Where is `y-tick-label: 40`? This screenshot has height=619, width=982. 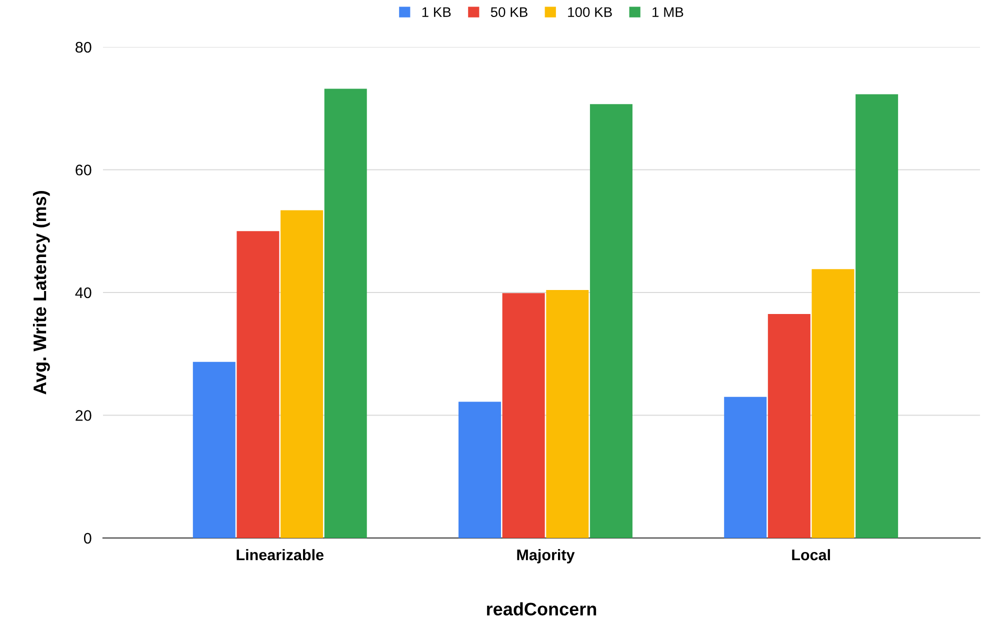
y-tick-label: 40 is located at coordinates (83, 292).